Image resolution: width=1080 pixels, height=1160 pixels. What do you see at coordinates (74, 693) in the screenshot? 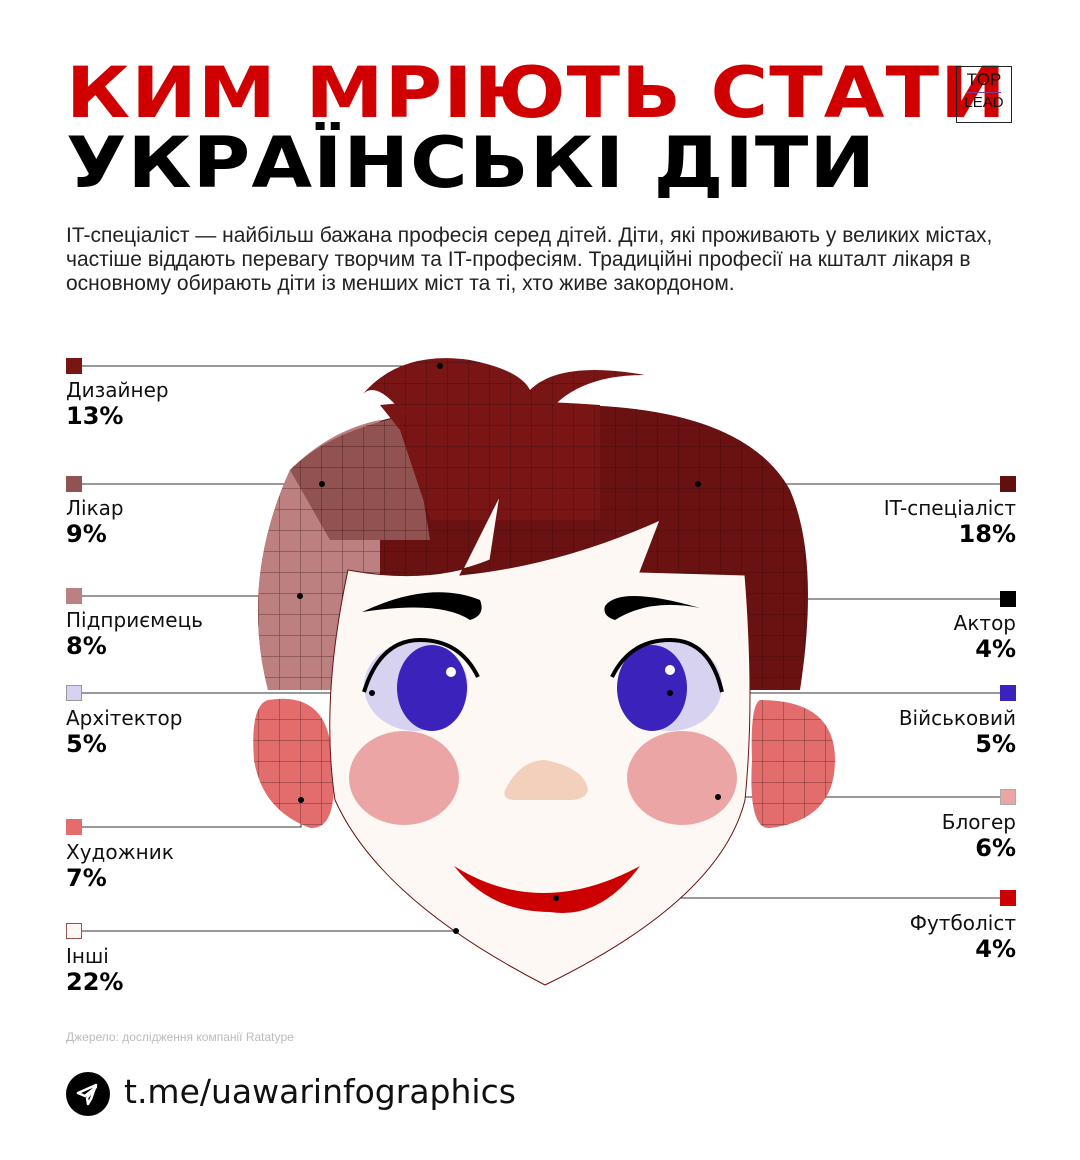
I see `swatch-architect` at bounding box center [74, 693].